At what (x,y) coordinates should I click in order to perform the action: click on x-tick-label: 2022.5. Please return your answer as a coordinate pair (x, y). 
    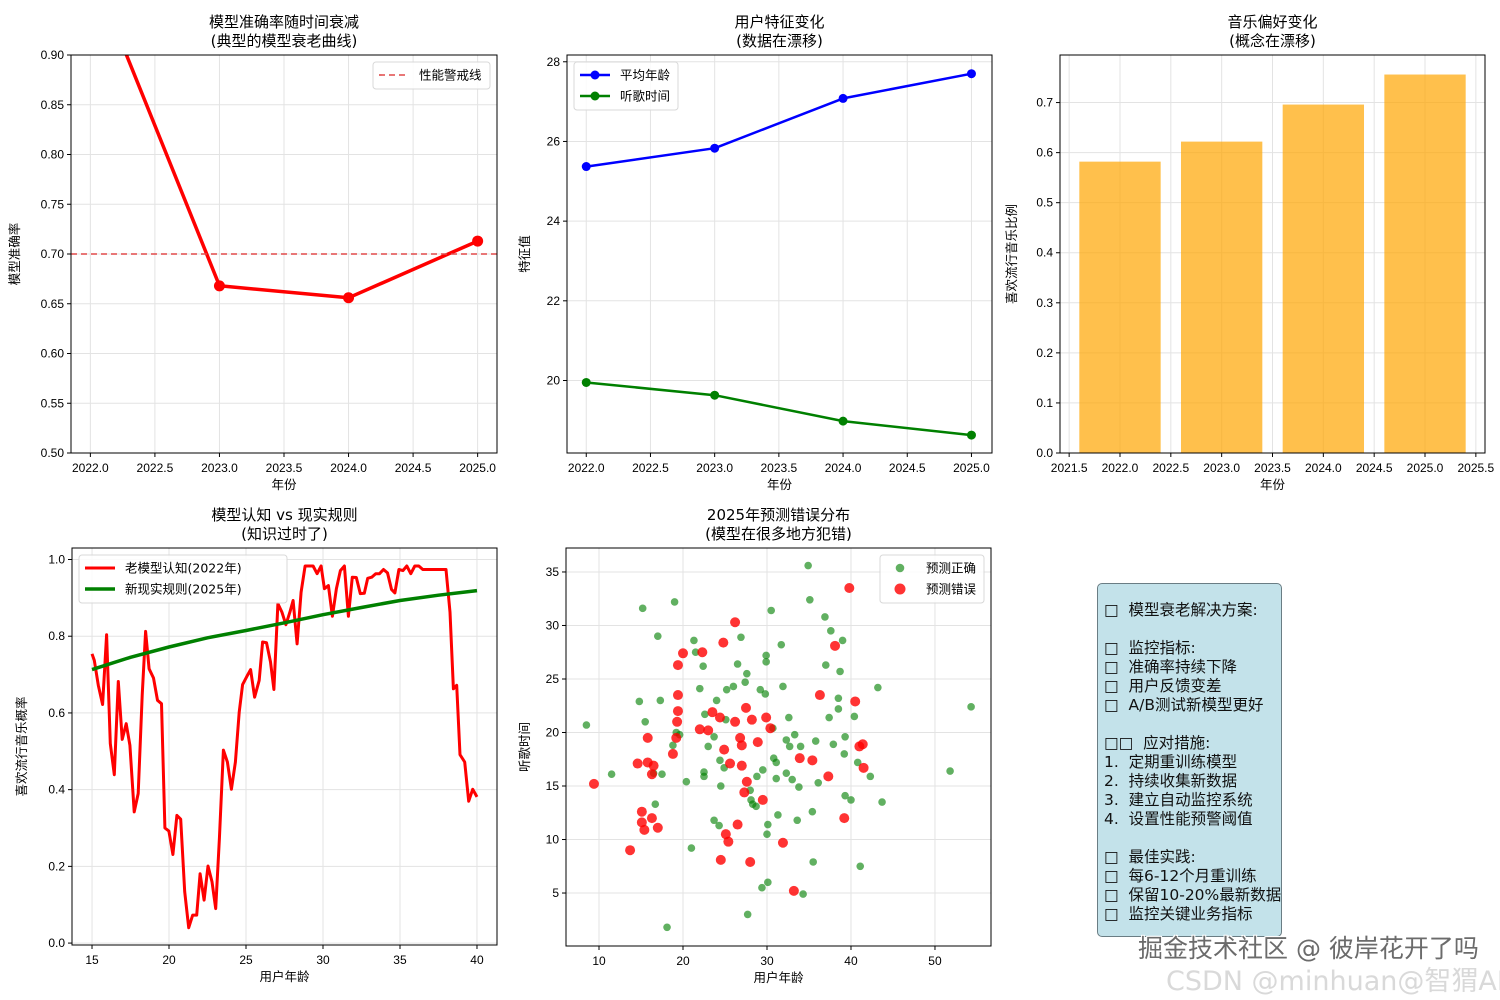
    Looking at the image, I should click on (650, 468).